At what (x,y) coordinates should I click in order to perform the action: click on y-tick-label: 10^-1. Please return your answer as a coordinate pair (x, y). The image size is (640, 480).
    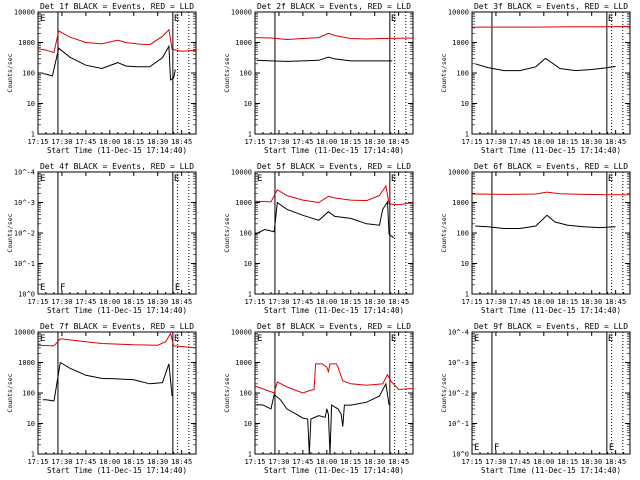
    Looking at the image, I should click on (24, 264).